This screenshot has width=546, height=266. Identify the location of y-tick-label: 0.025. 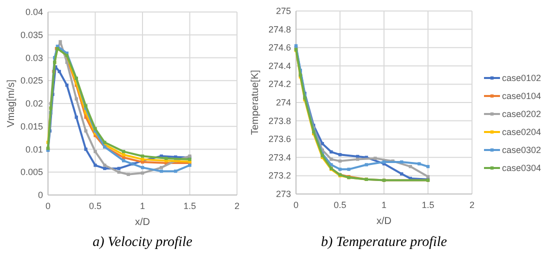
(31, 81).